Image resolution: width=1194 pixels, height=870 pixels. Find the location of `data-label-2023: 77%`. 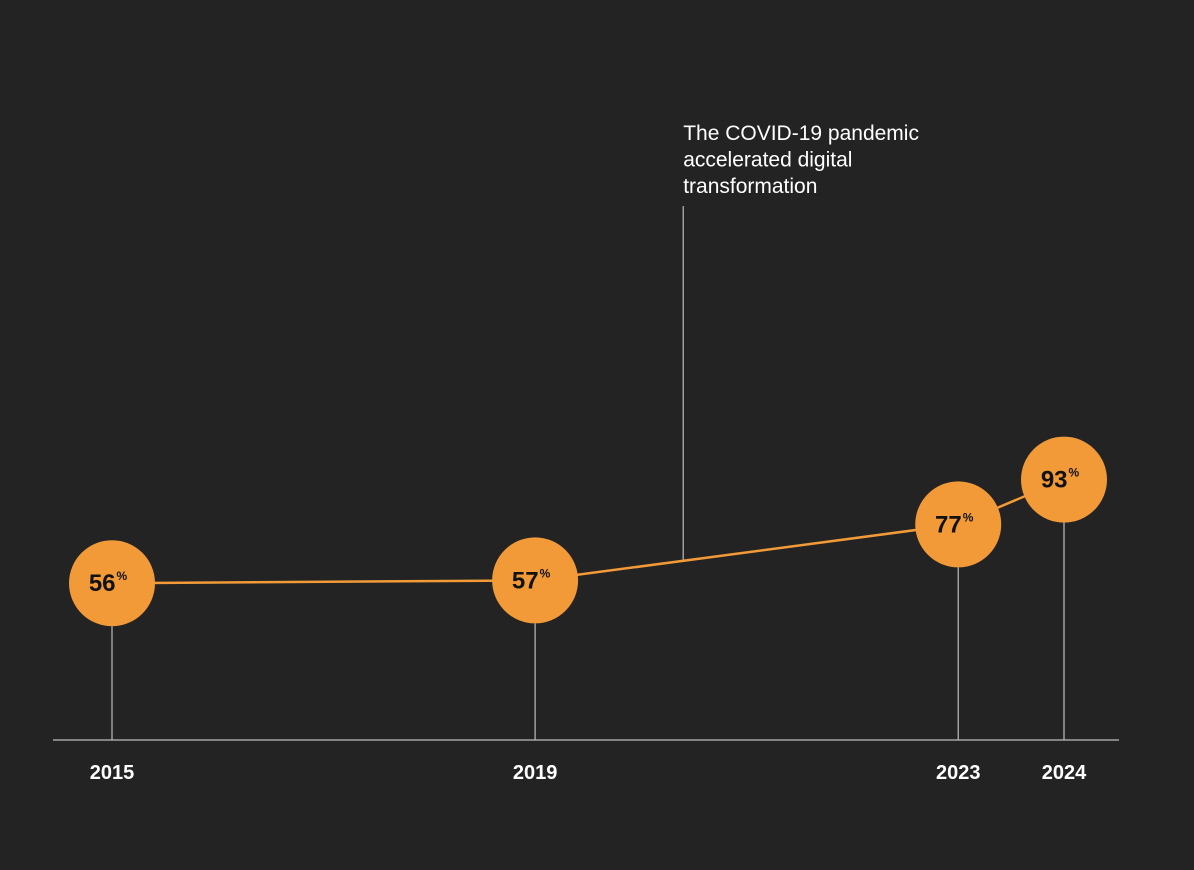

data-label-2023: 77% is located at coordinates (954, 524).